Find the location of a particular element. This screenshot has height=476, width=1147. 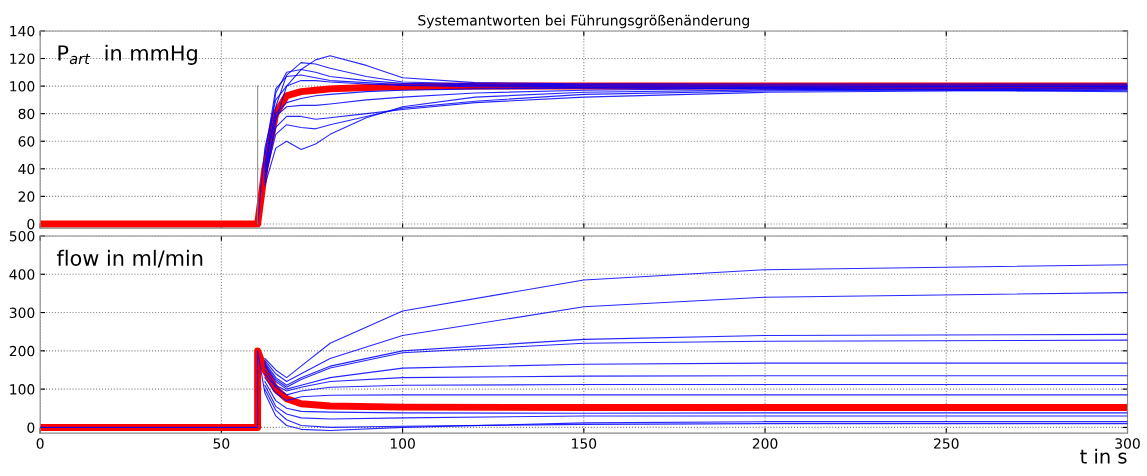

y-tick-label: 60 is located at coordinates (26, 141).